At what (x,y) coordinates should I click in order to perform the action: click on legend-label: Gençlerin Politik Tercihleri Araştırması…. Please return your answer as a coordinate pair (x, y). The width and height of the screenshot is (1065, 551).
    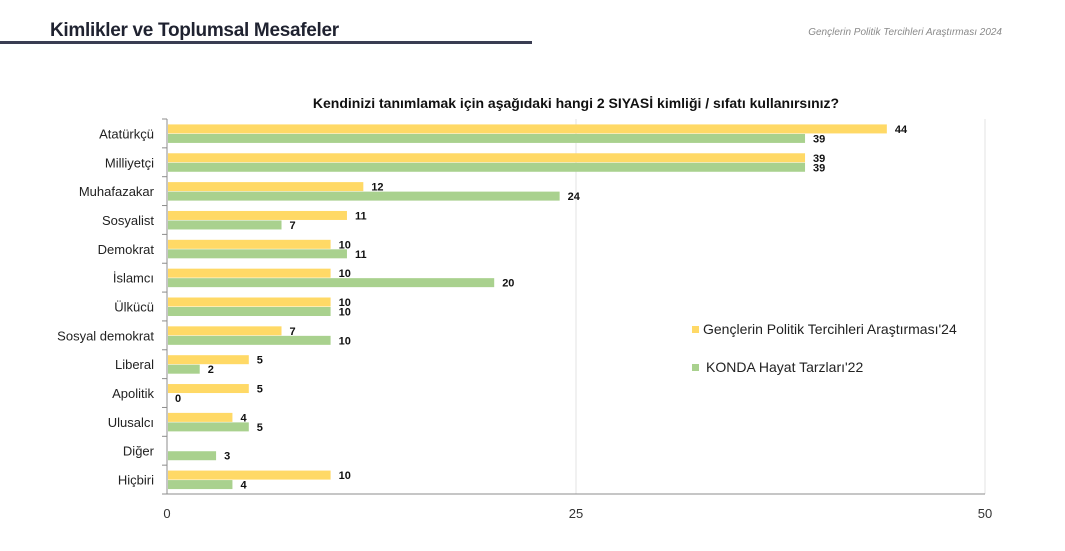
    Looking at the image, I should click on (830, 329).